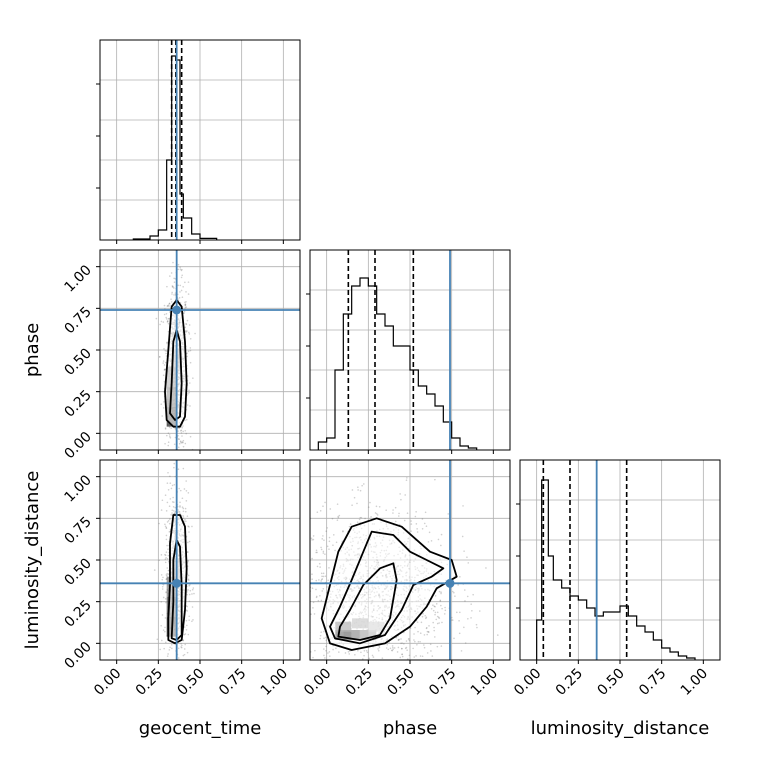  Describe the element at coordinates (107, 682) in the screenshot. I see `x-tick-label: 0.00` at that location.